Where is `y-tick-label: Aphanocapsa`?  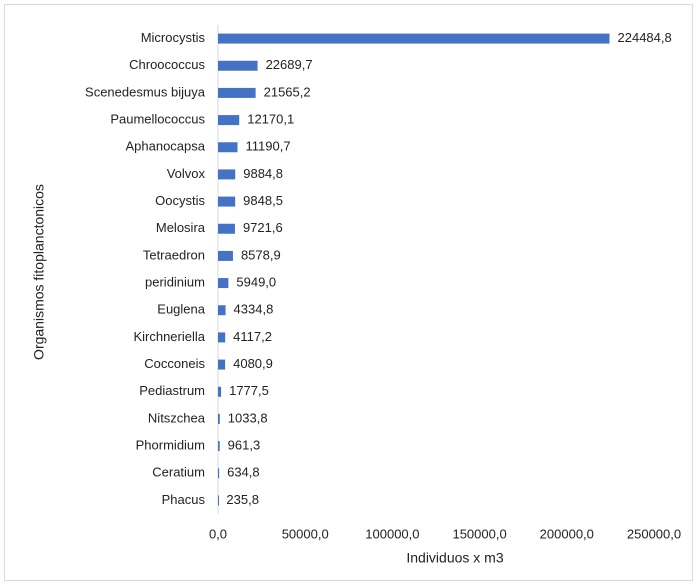
y-tick-label: Aphanocapsa is located at coordinates (165, 146).